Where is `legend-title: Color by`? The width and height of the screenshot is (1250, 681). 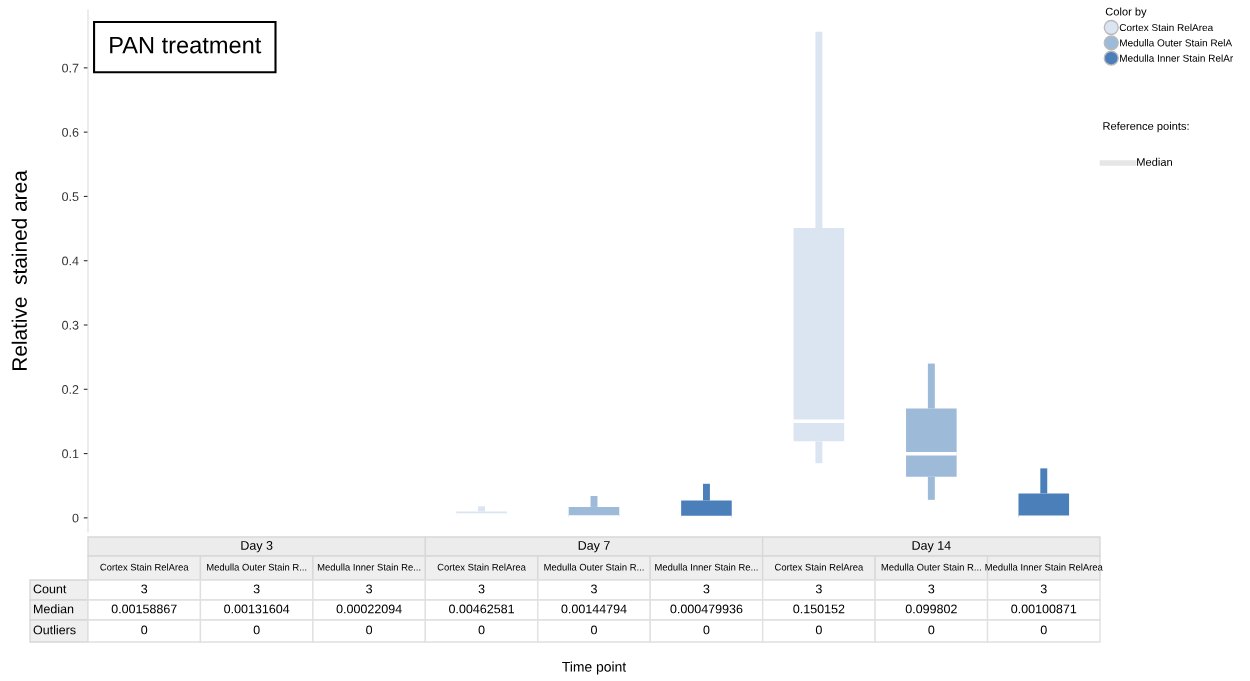
legend-title: Color by is located at coordinates (1126, 12).